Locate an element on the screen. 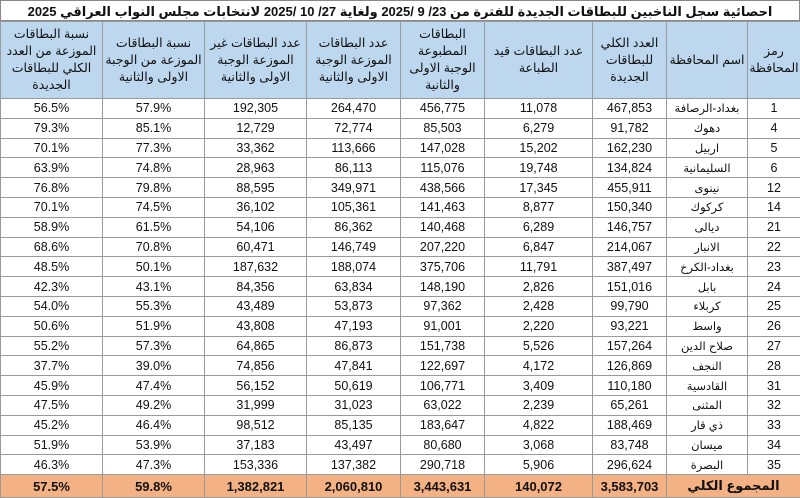 This screenshot has width=800, height=498. province-name: السليمانية is located at coordinates (707, 168).